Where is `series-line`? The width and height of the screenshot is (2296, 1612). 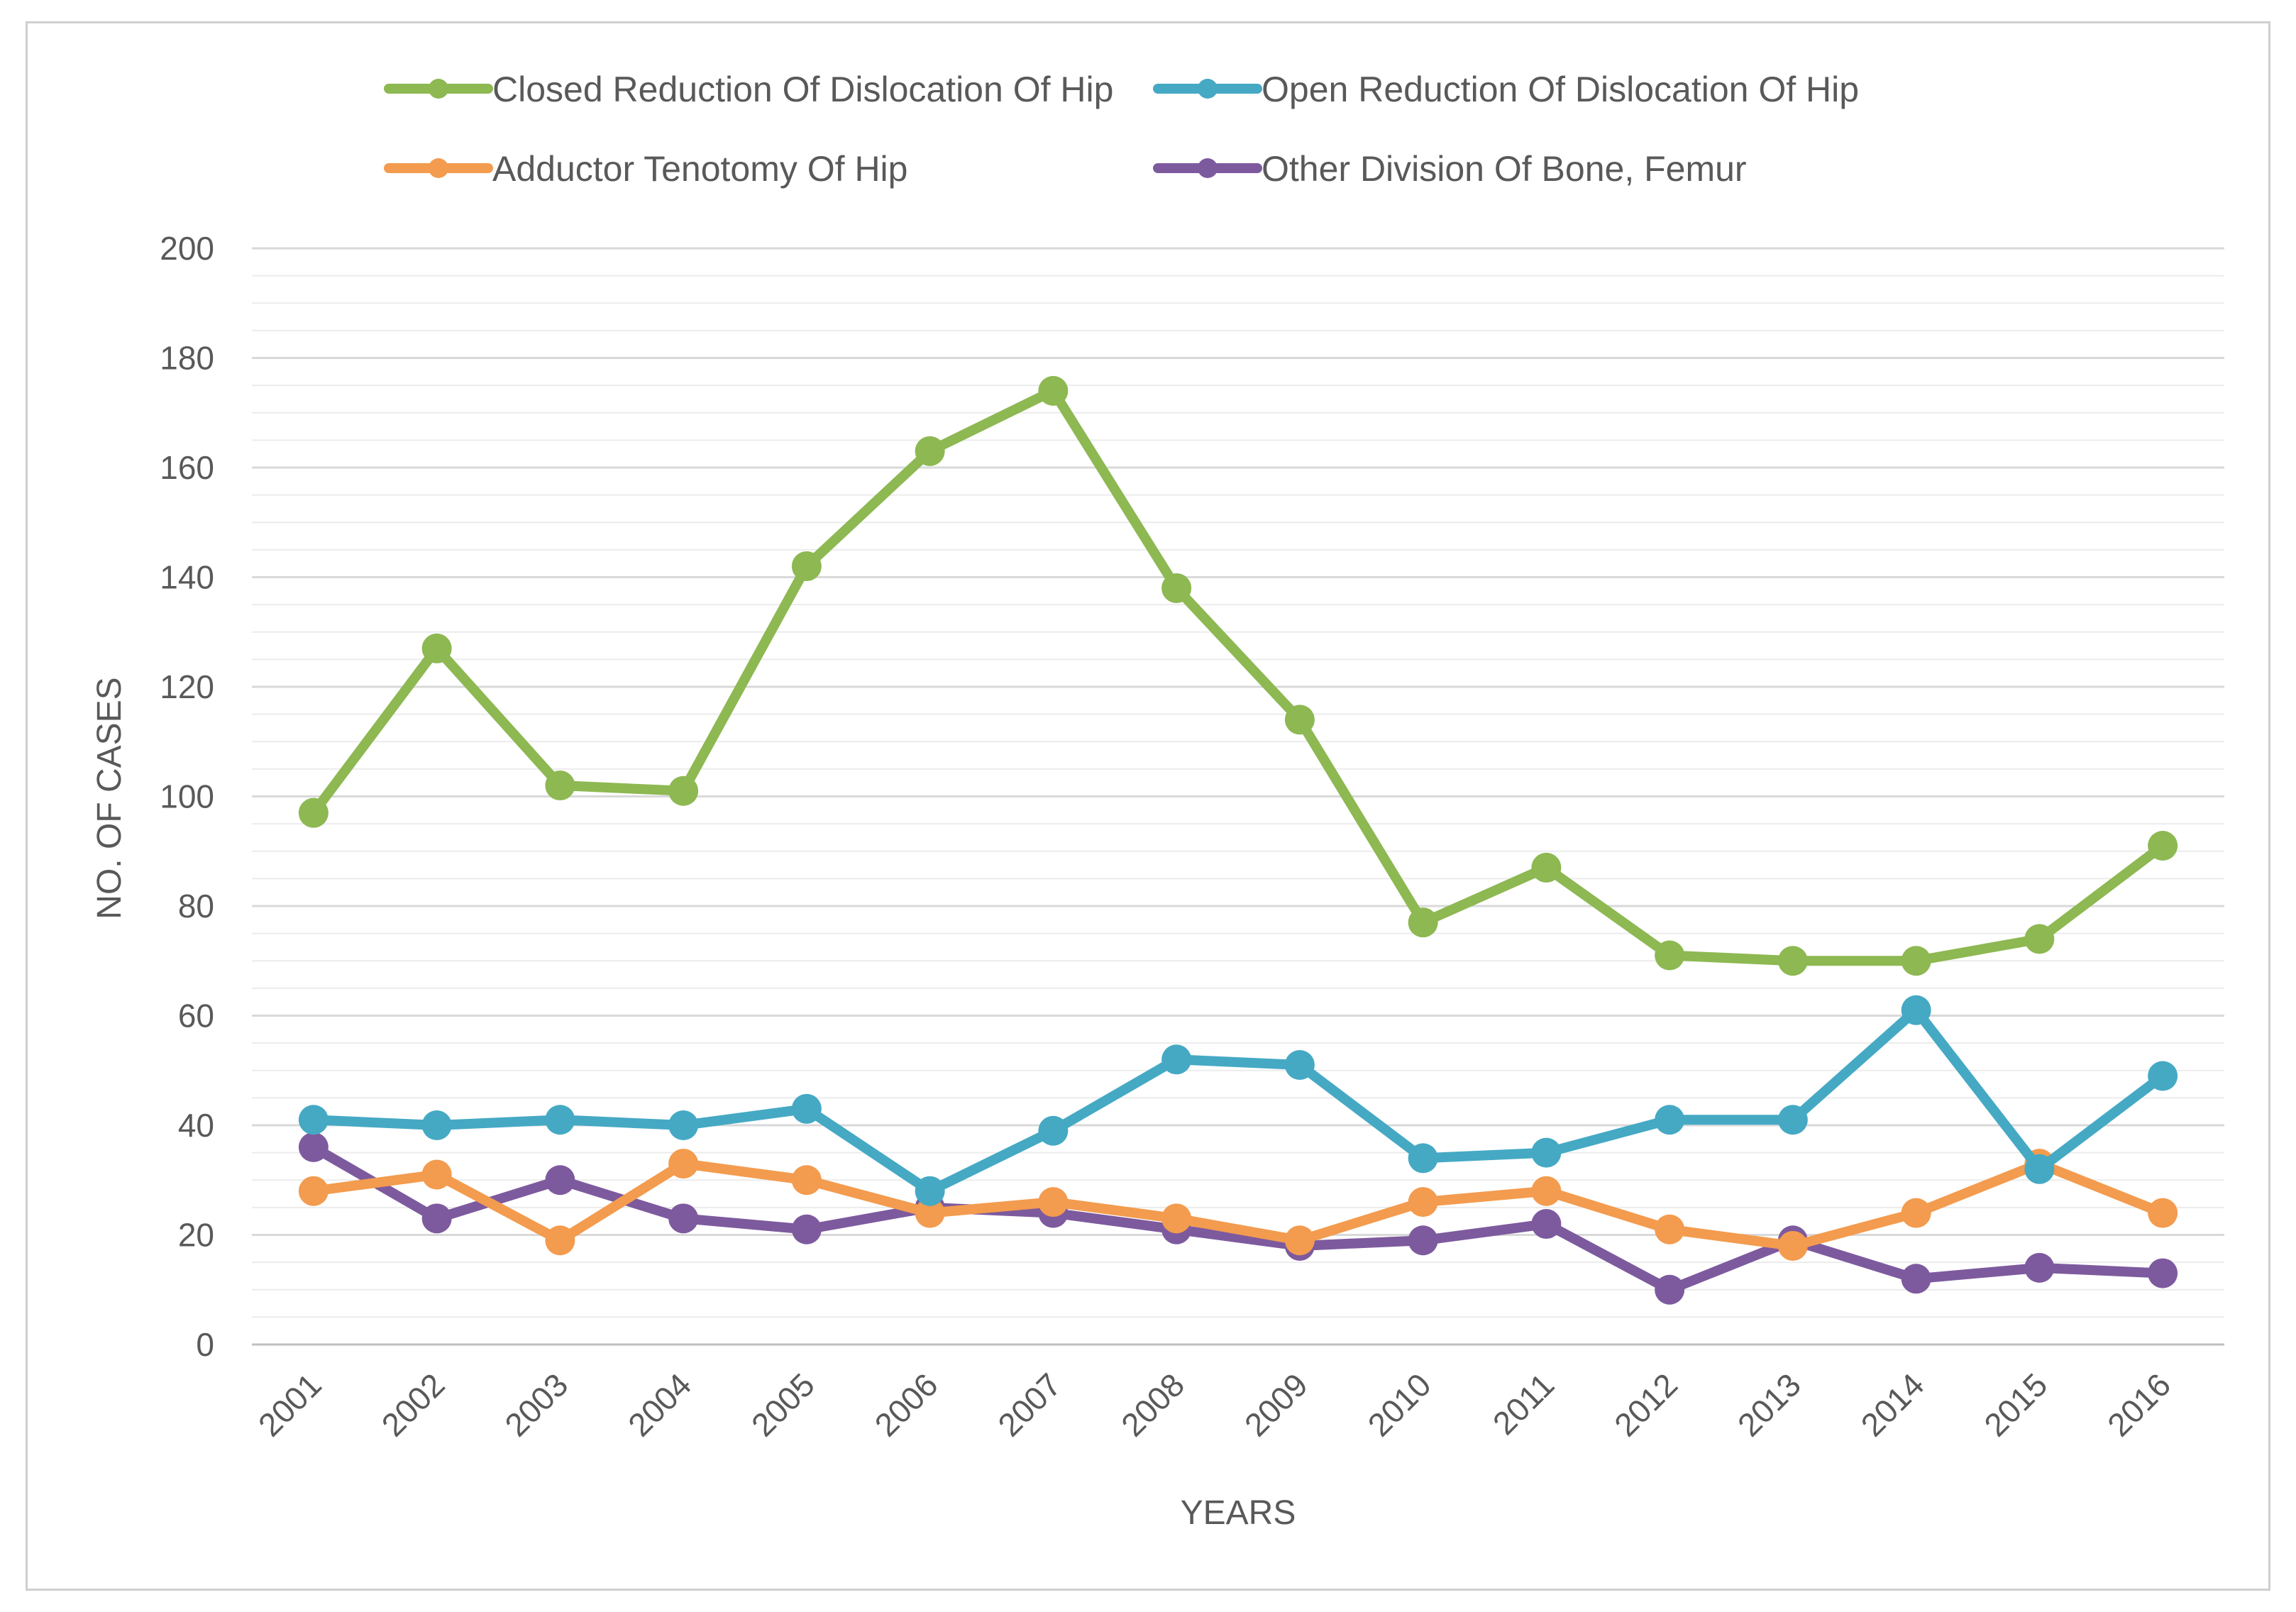
series-line is located at coordinates (1238, 1100).